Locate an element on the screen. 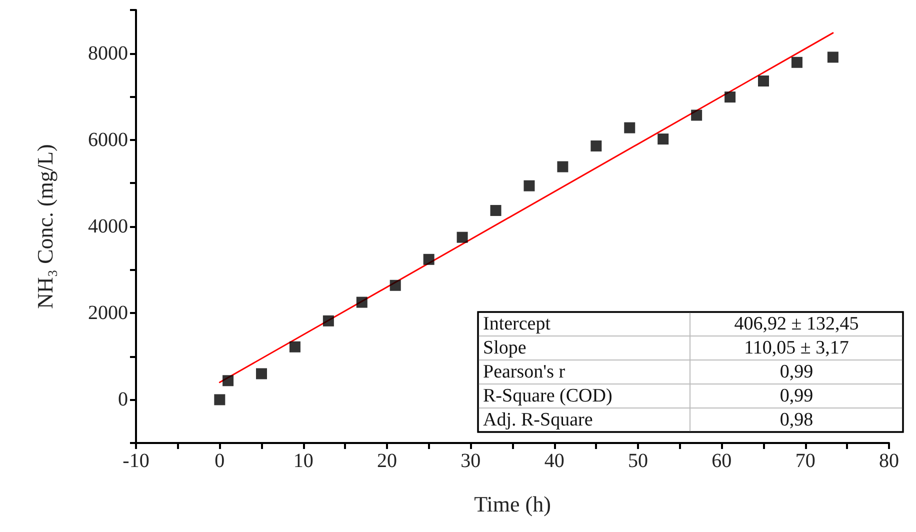 The width and height of the screenshot is (916, 532). annotation: 0,98 is located at coordinates (797, 420).